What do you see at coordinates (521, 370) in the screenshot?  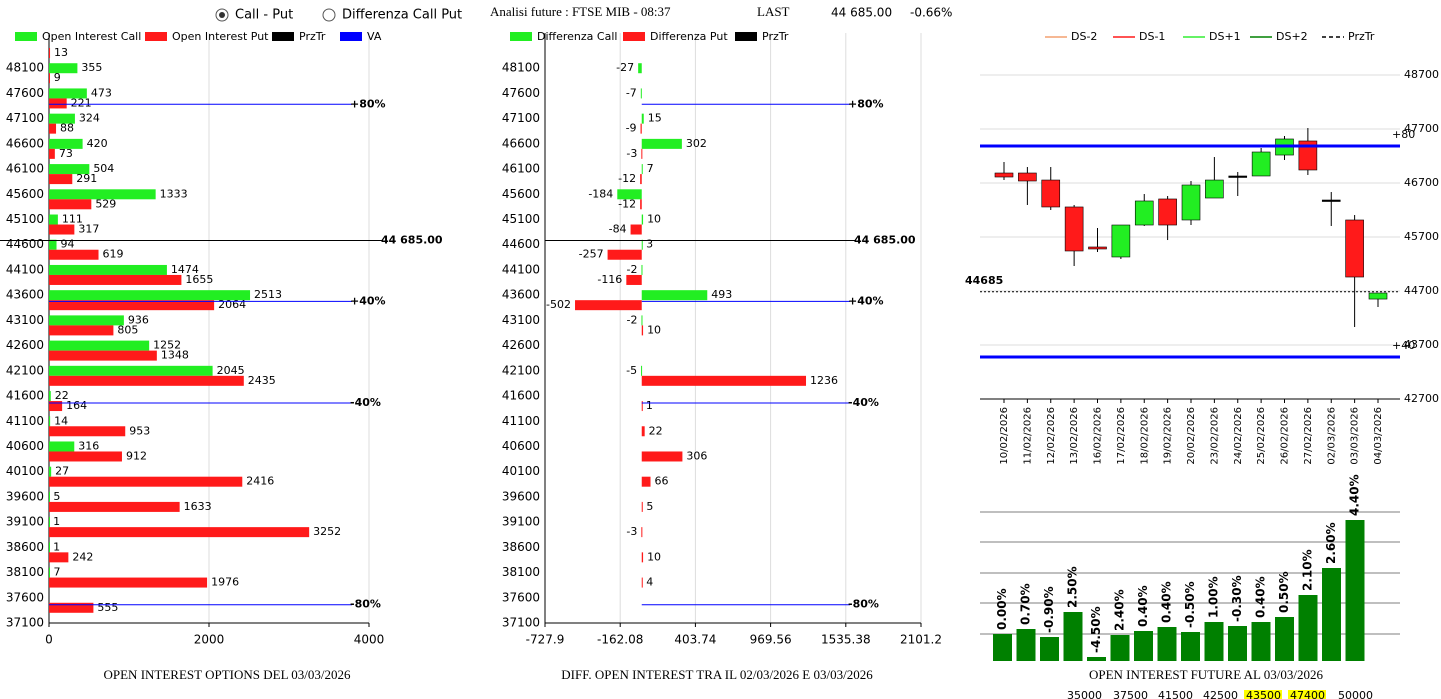 I see `y-tick-label: 42100` at bounding box center [521, 370].